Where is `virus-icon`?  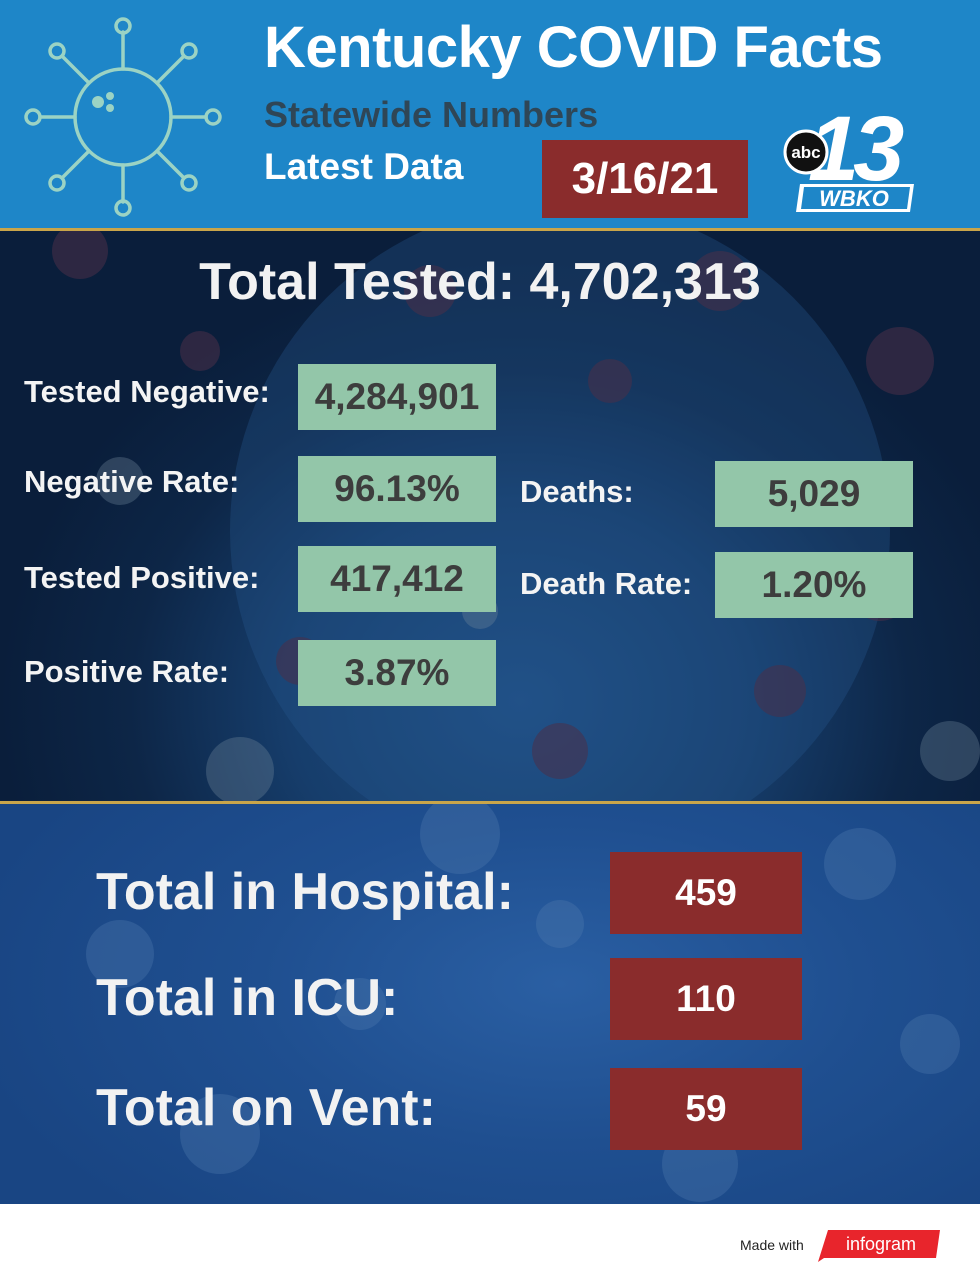 virus-icon is located at coordinates (123, 117).